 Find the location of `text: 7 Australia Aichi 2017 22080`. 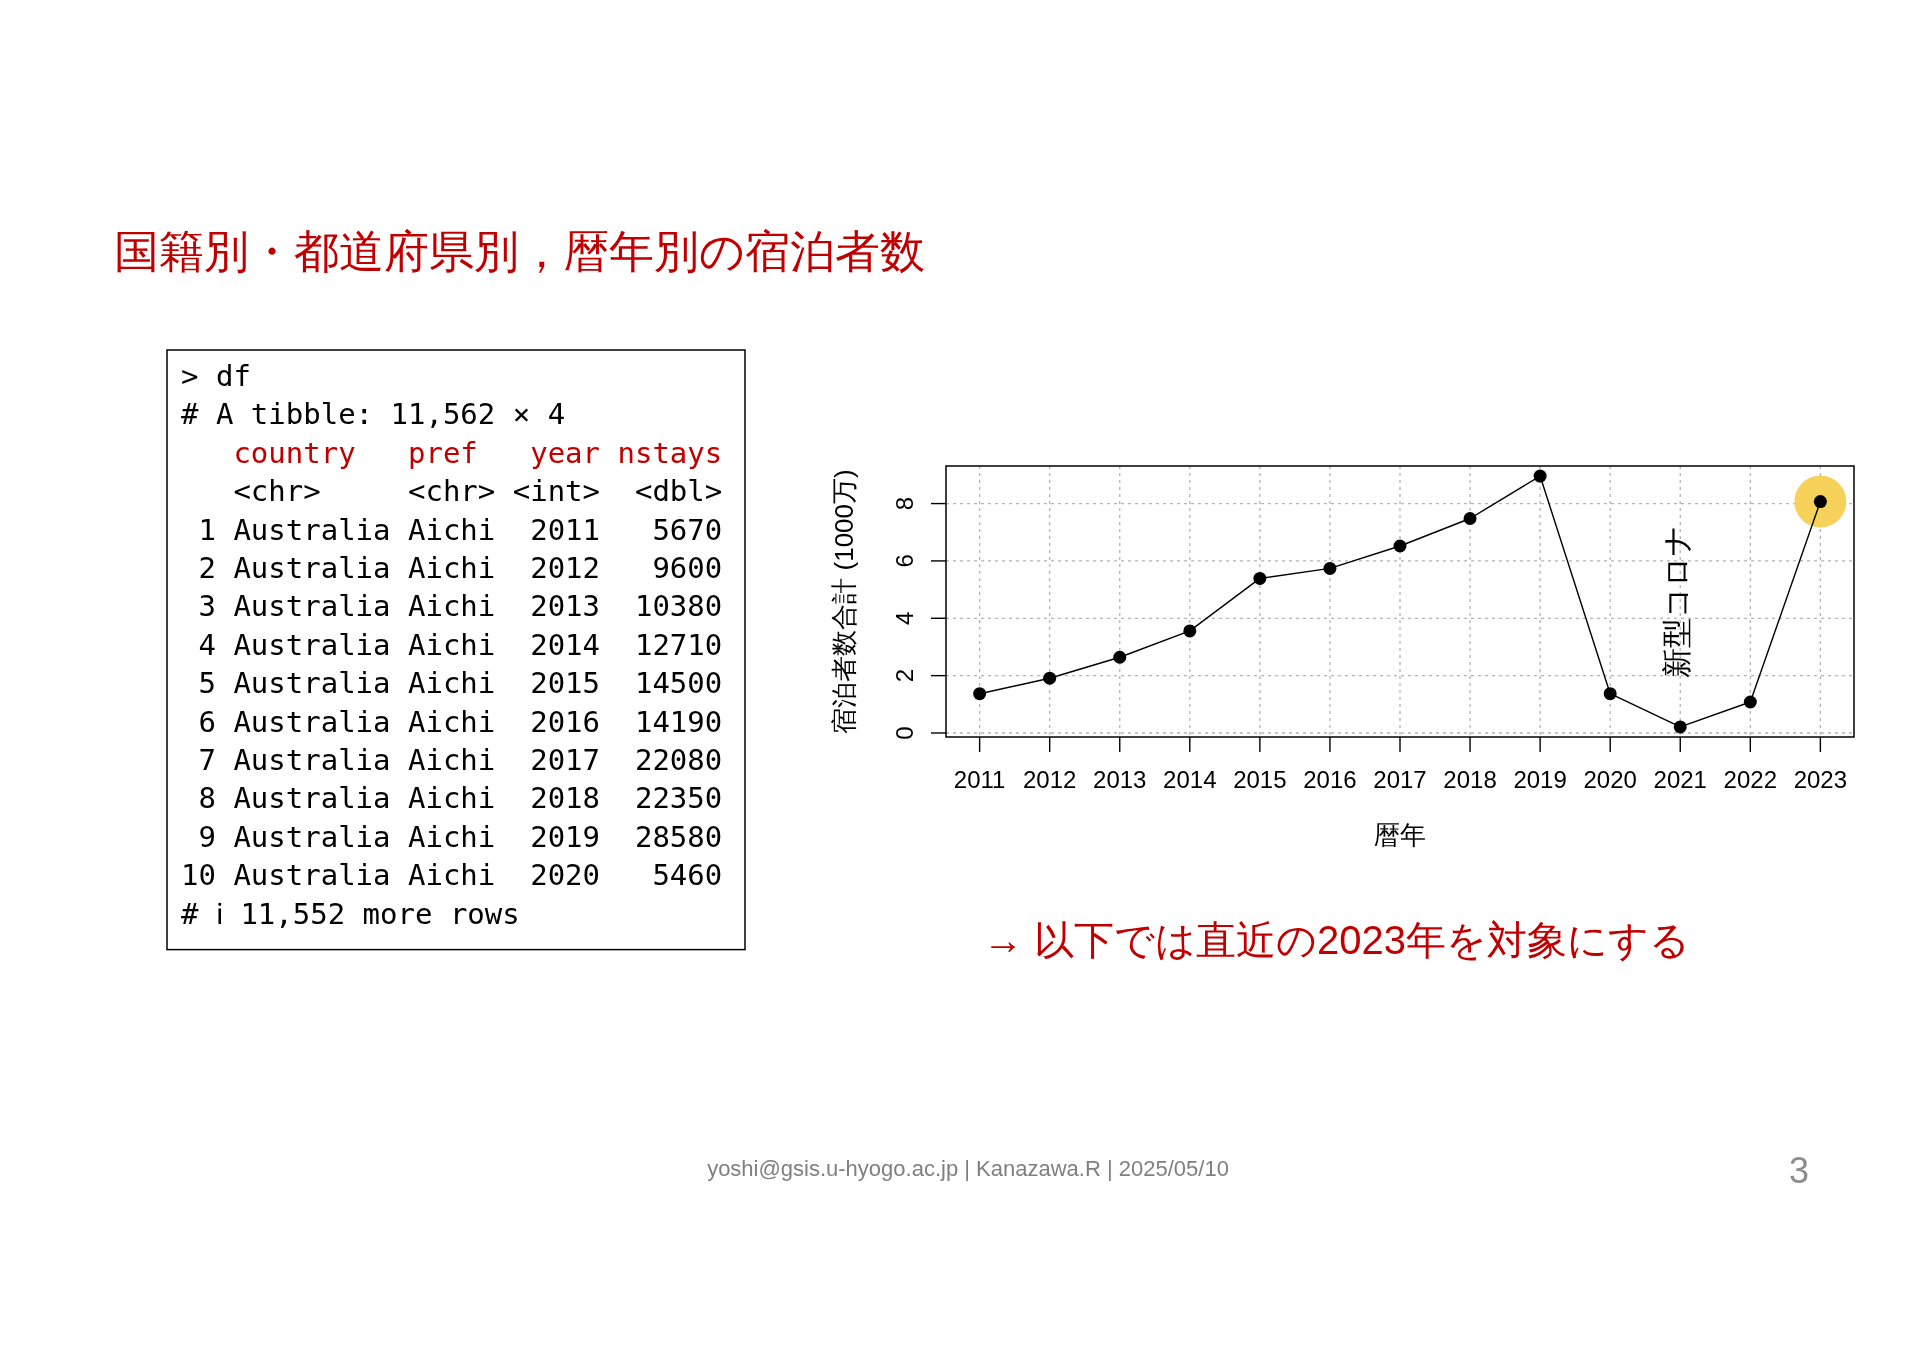

text: 7 Australia Aichi 2017 22080 is located at coordinates (452, 760).